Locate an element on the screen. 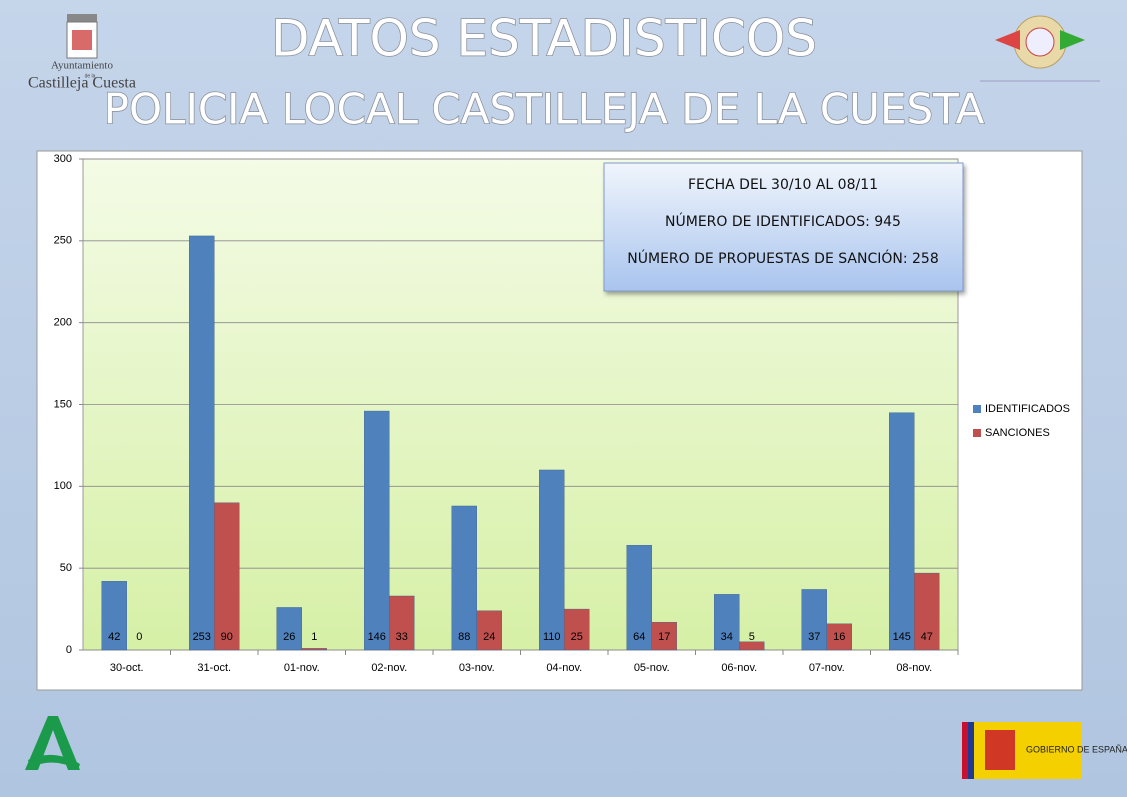 This screenshot has width=1127, height=797. x-tick-label: 30-oct. is located at coordinates (127, 668).